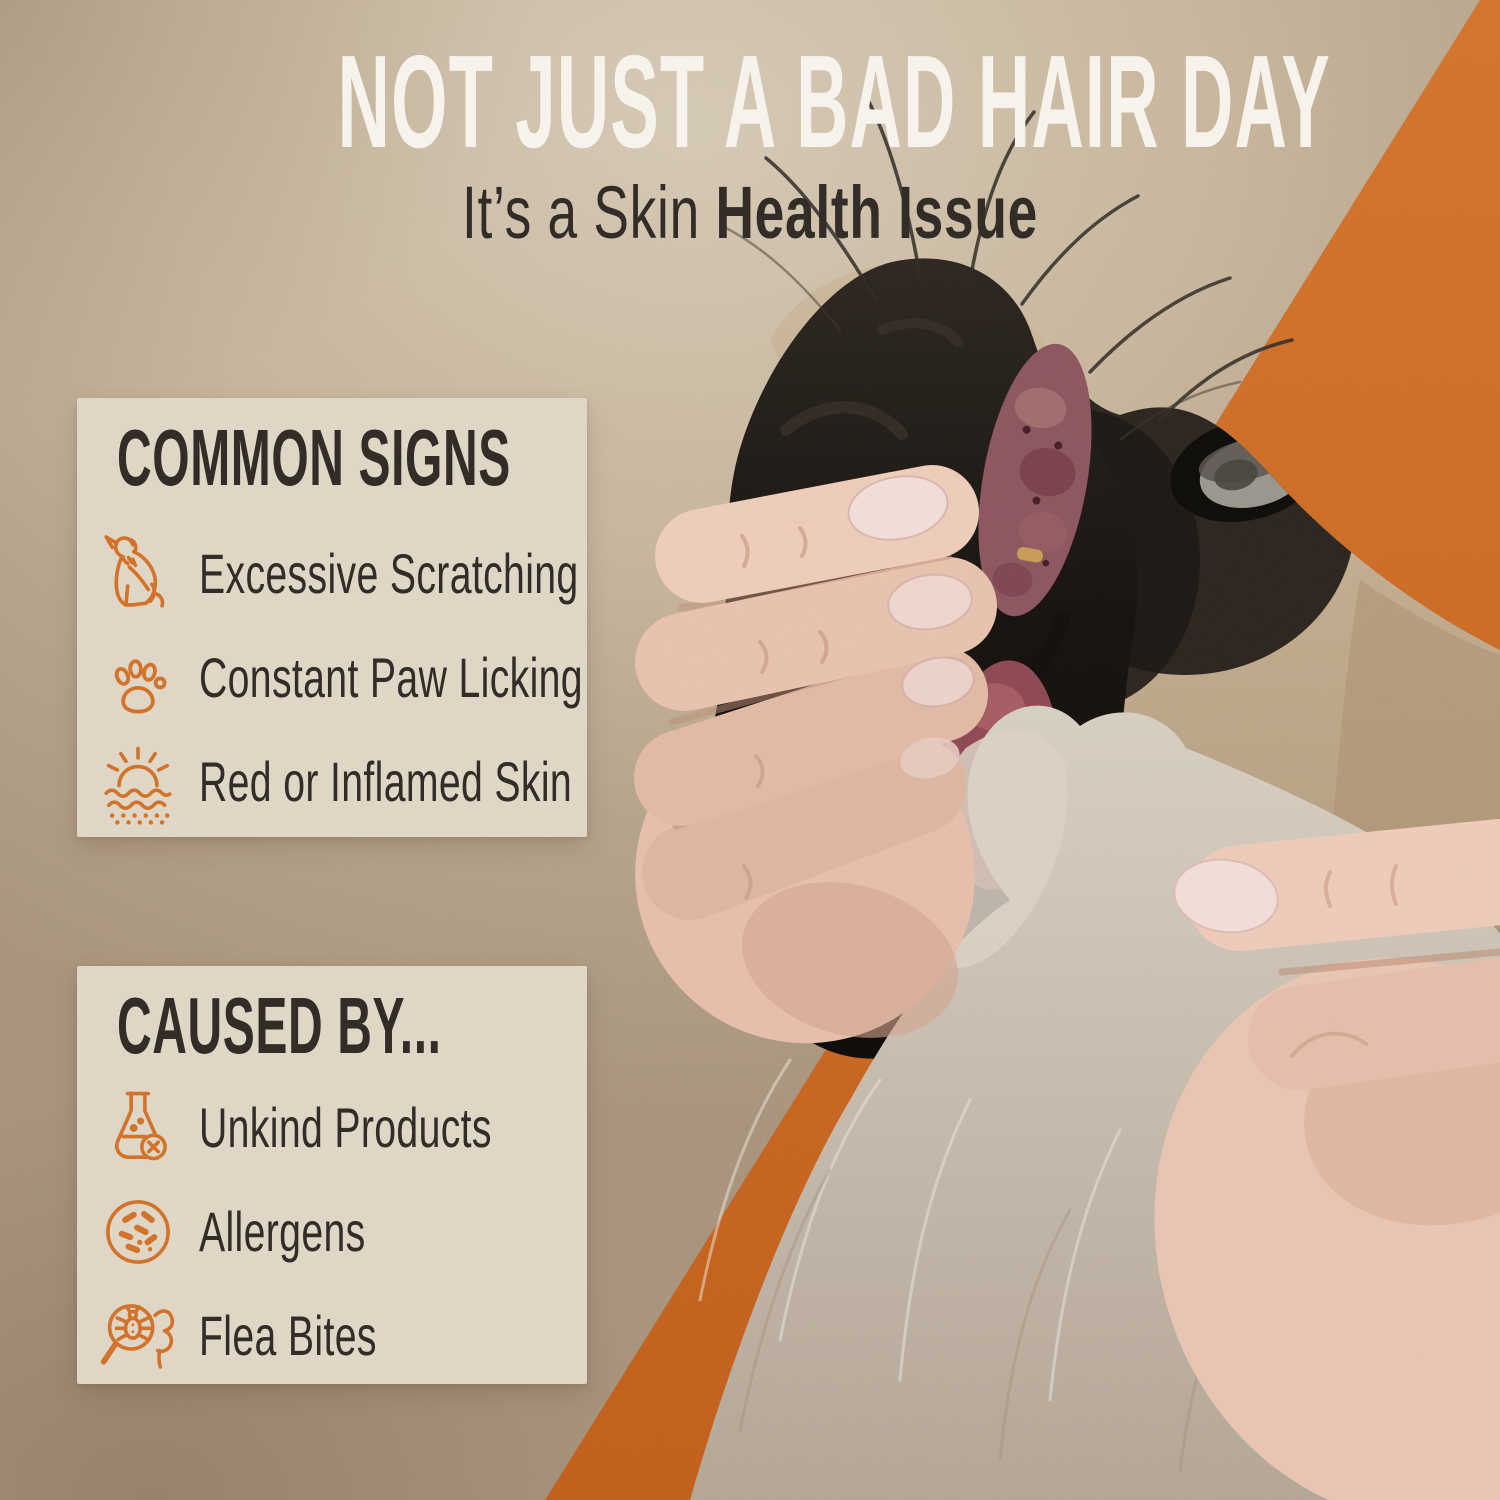 Image resolution: width=1500 pixels, height=1500 pixels. Describe the element at coordinates (876, 212) in the screenshot. I see `subtitle-bold: Health Issue` at that location.